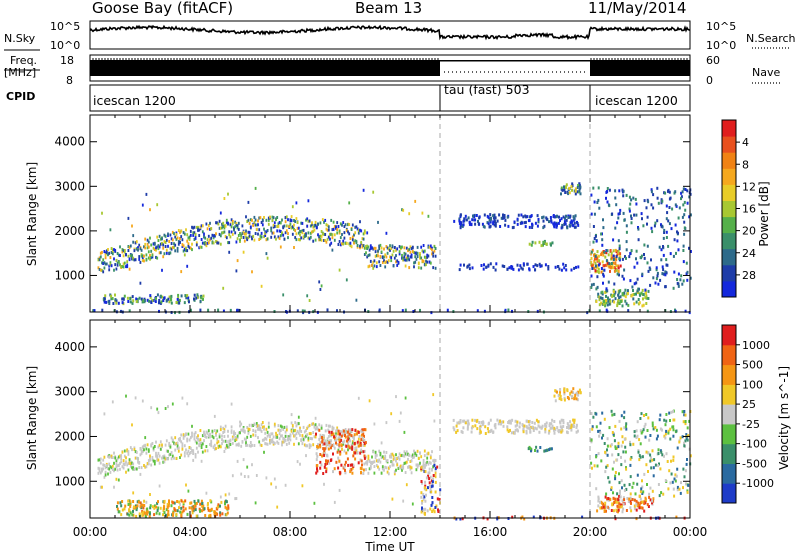 This screenshot has height=554, width=800. Describe the element at coordinates (65, 45) in the screenshot. I see `noise-ytick-bottom: 10^0` at that location.